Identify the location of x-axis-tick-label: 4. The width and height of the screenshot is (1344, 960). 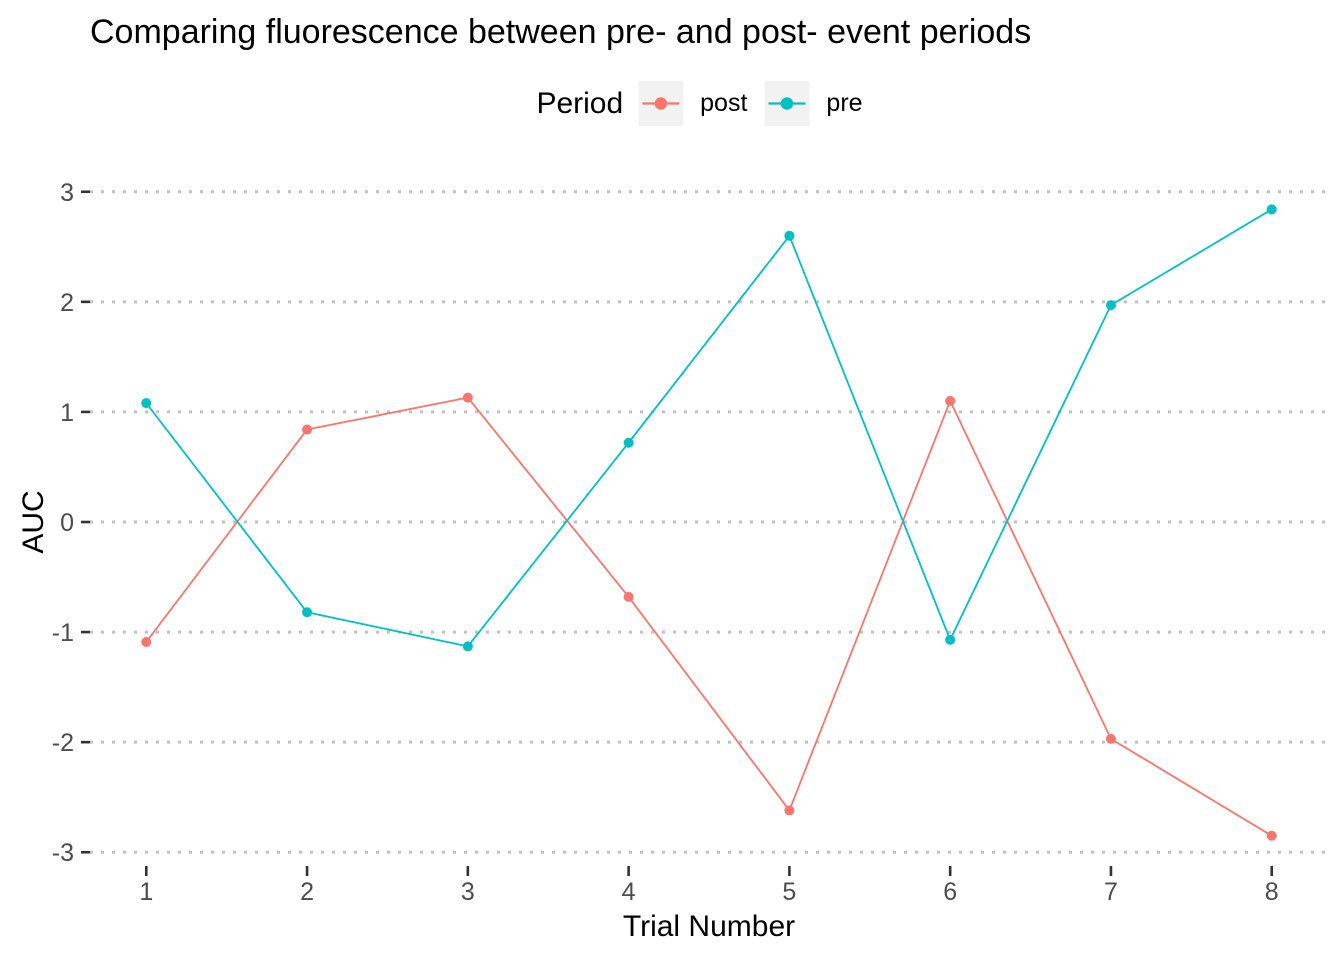
(629, 892).